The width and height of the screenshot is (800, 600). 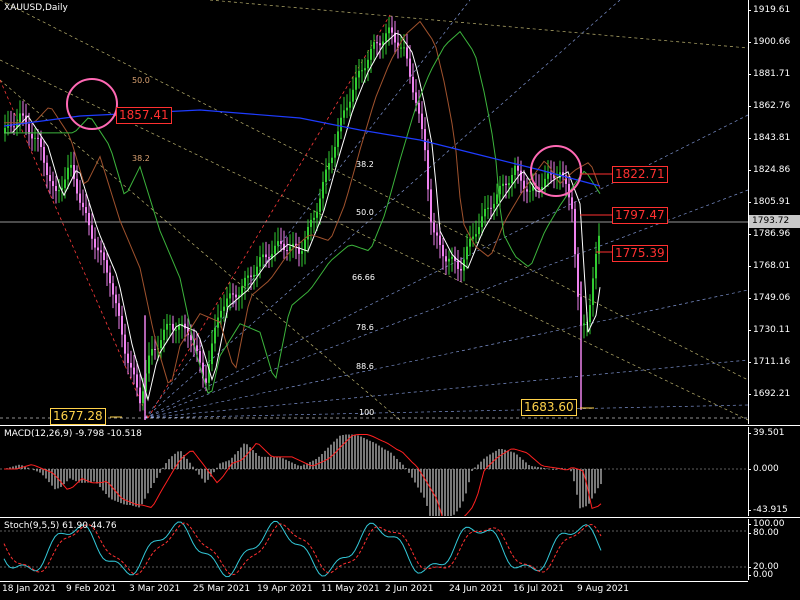 I want to click on macd-canvas, so click(x=374, y=471).